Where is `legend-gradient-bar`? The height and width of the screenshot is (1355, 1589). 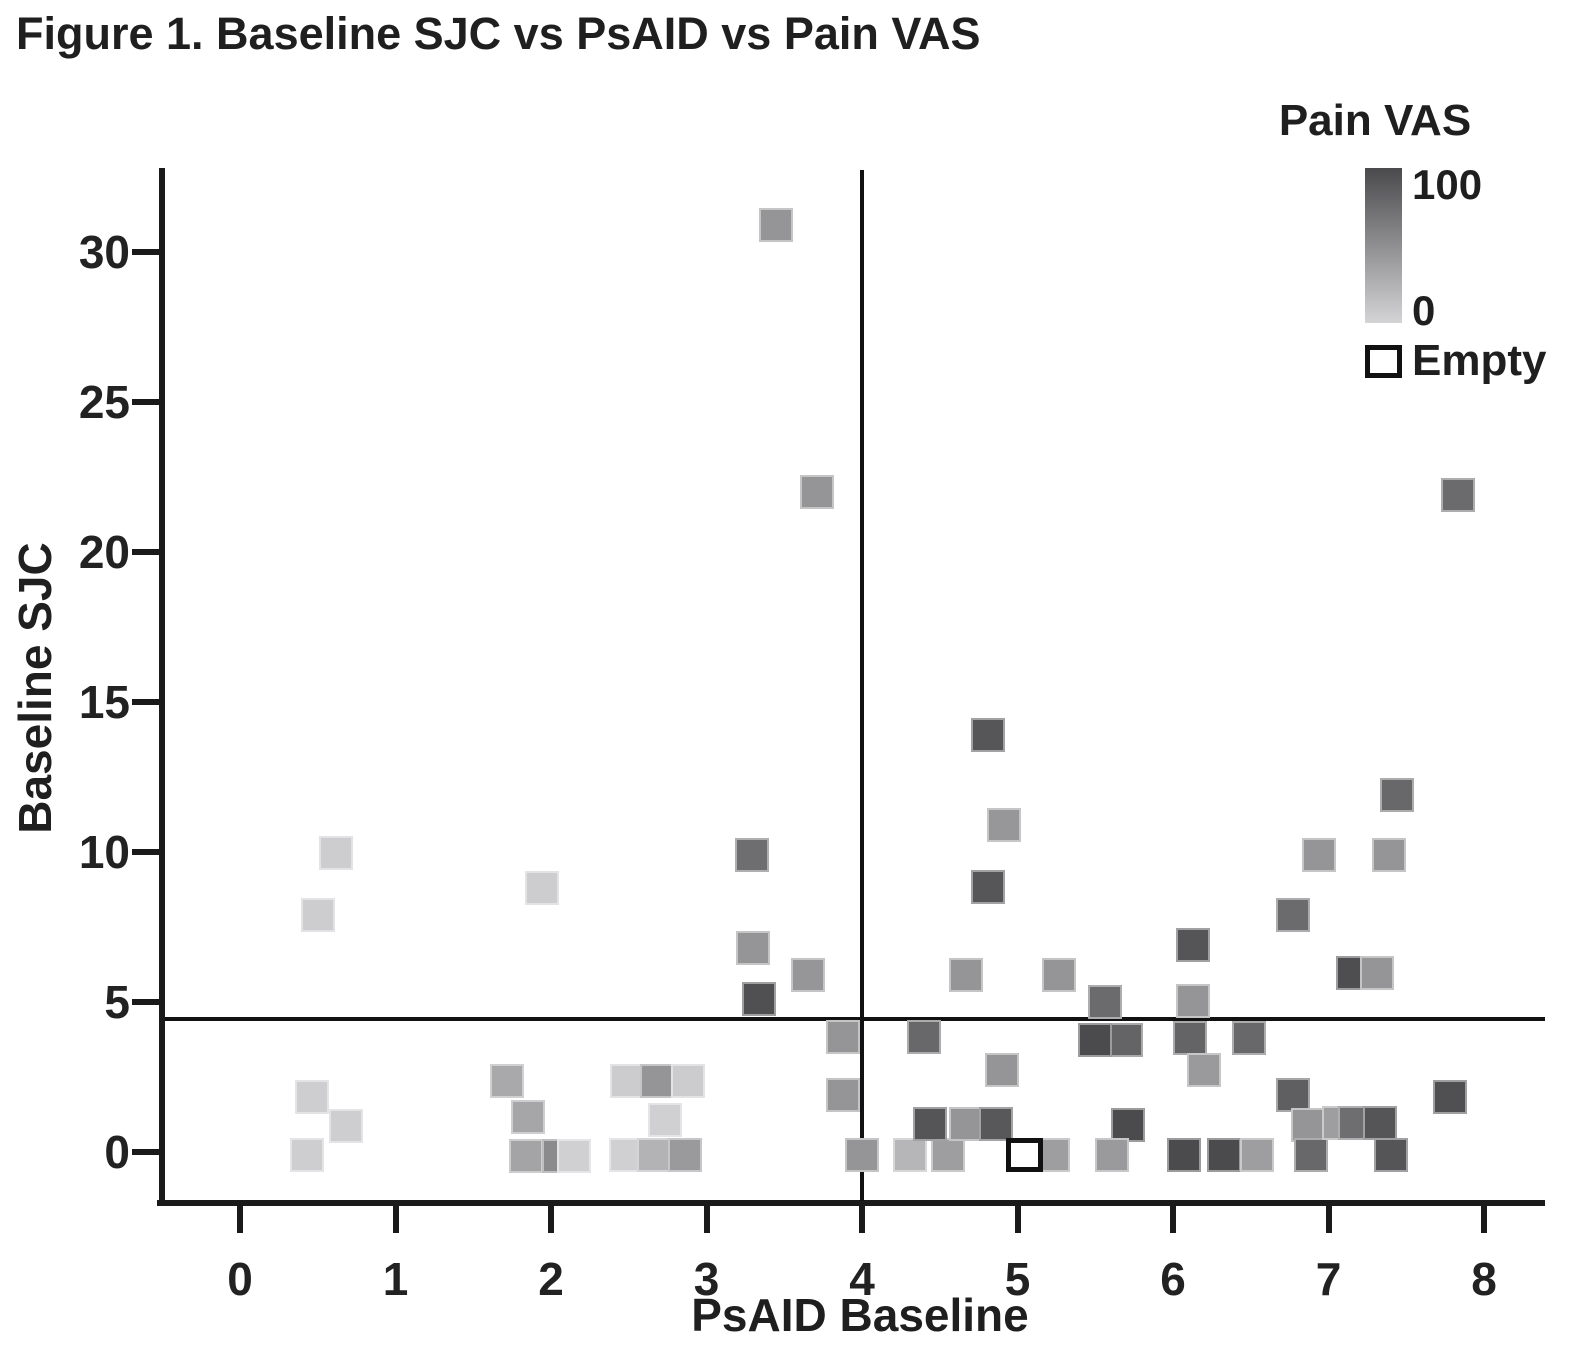
legend-gradient-bar is located at coordinates (1383, 245).